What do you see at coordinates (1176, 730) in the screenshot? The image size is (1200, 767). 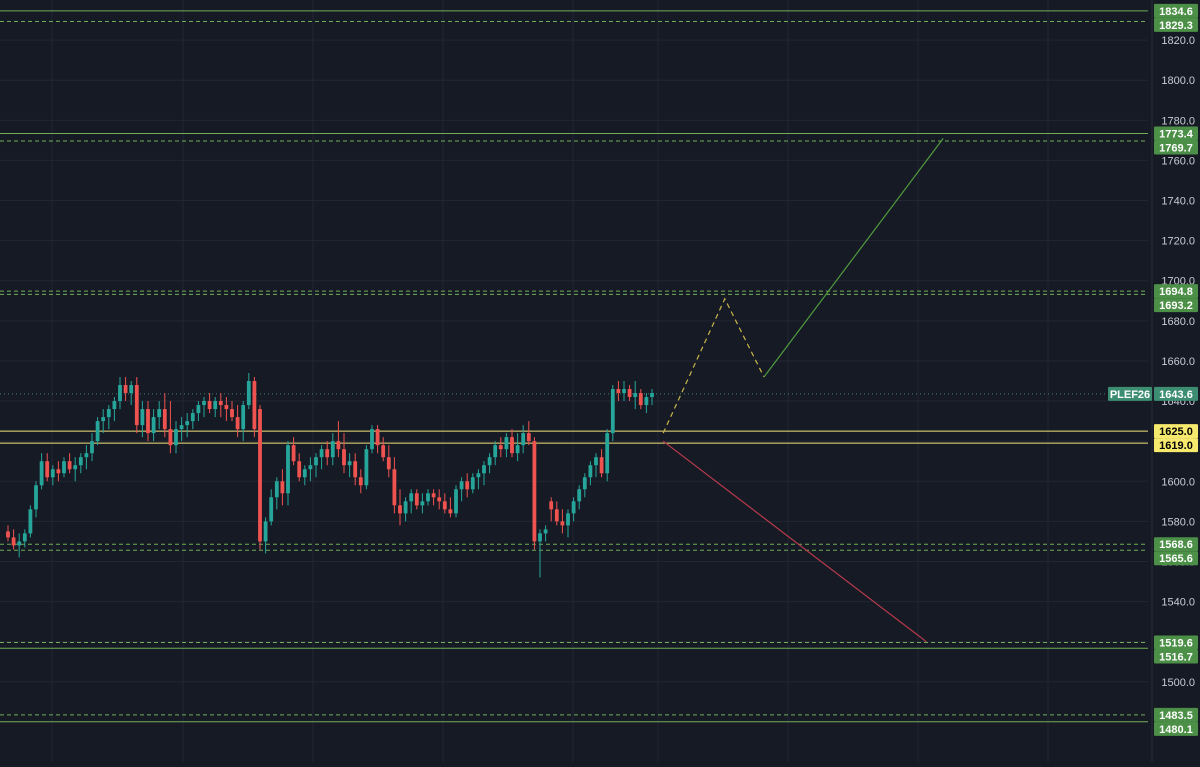 I see `level-price-label: 1480.1` at bounding box center [1176, 730].